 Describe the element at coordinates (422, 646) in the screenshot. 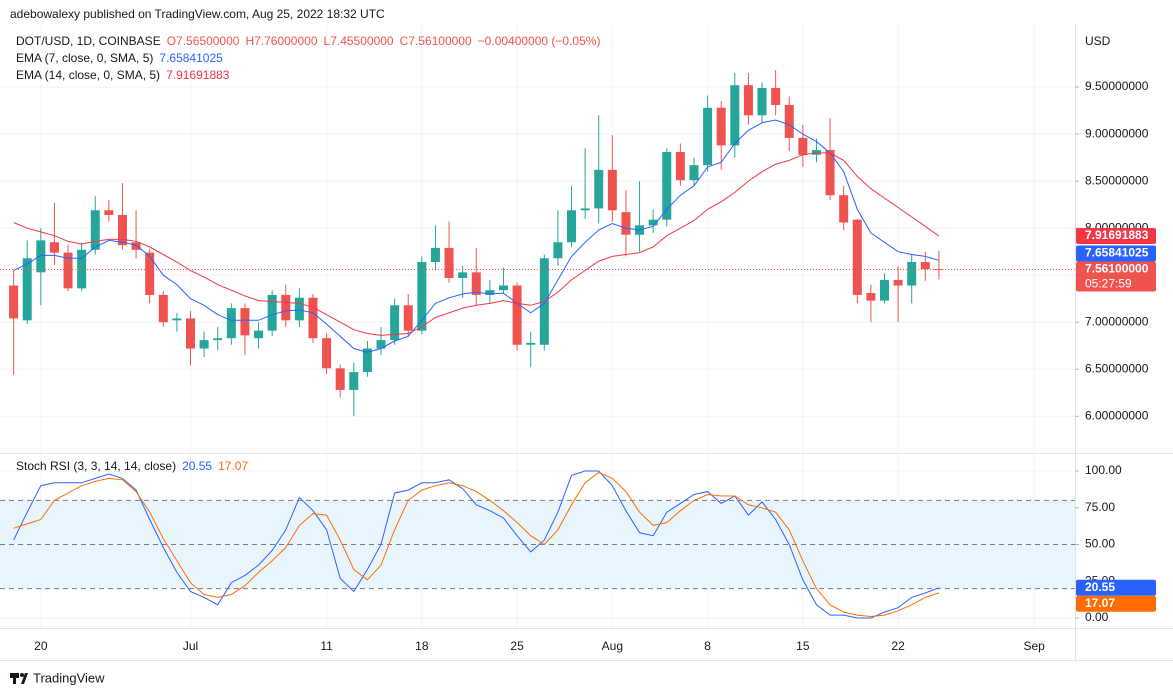

I see `x-tick-label: 18` at that location.